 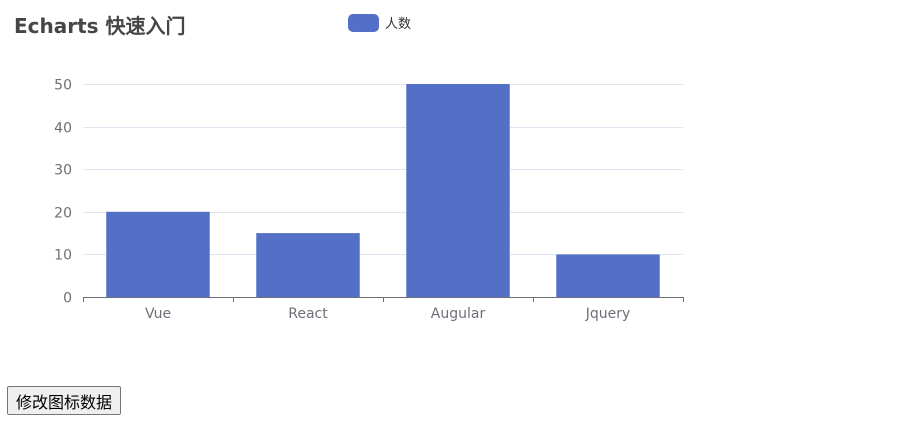 What do you see at coordinates (63, 214) in the screenshot?
I see `y-tick-label: 20` at bounding box center [63, 214].